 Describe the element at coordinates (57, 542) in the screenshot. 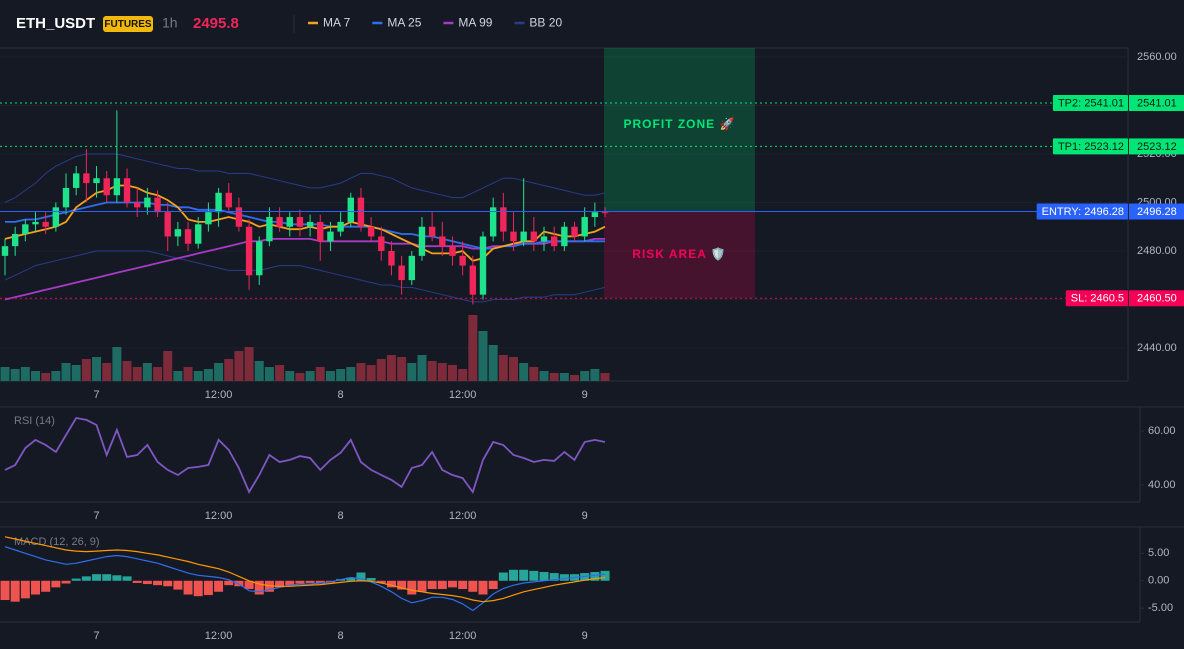

I see `macd-title: MACD (12, 26, 9)` at that location.